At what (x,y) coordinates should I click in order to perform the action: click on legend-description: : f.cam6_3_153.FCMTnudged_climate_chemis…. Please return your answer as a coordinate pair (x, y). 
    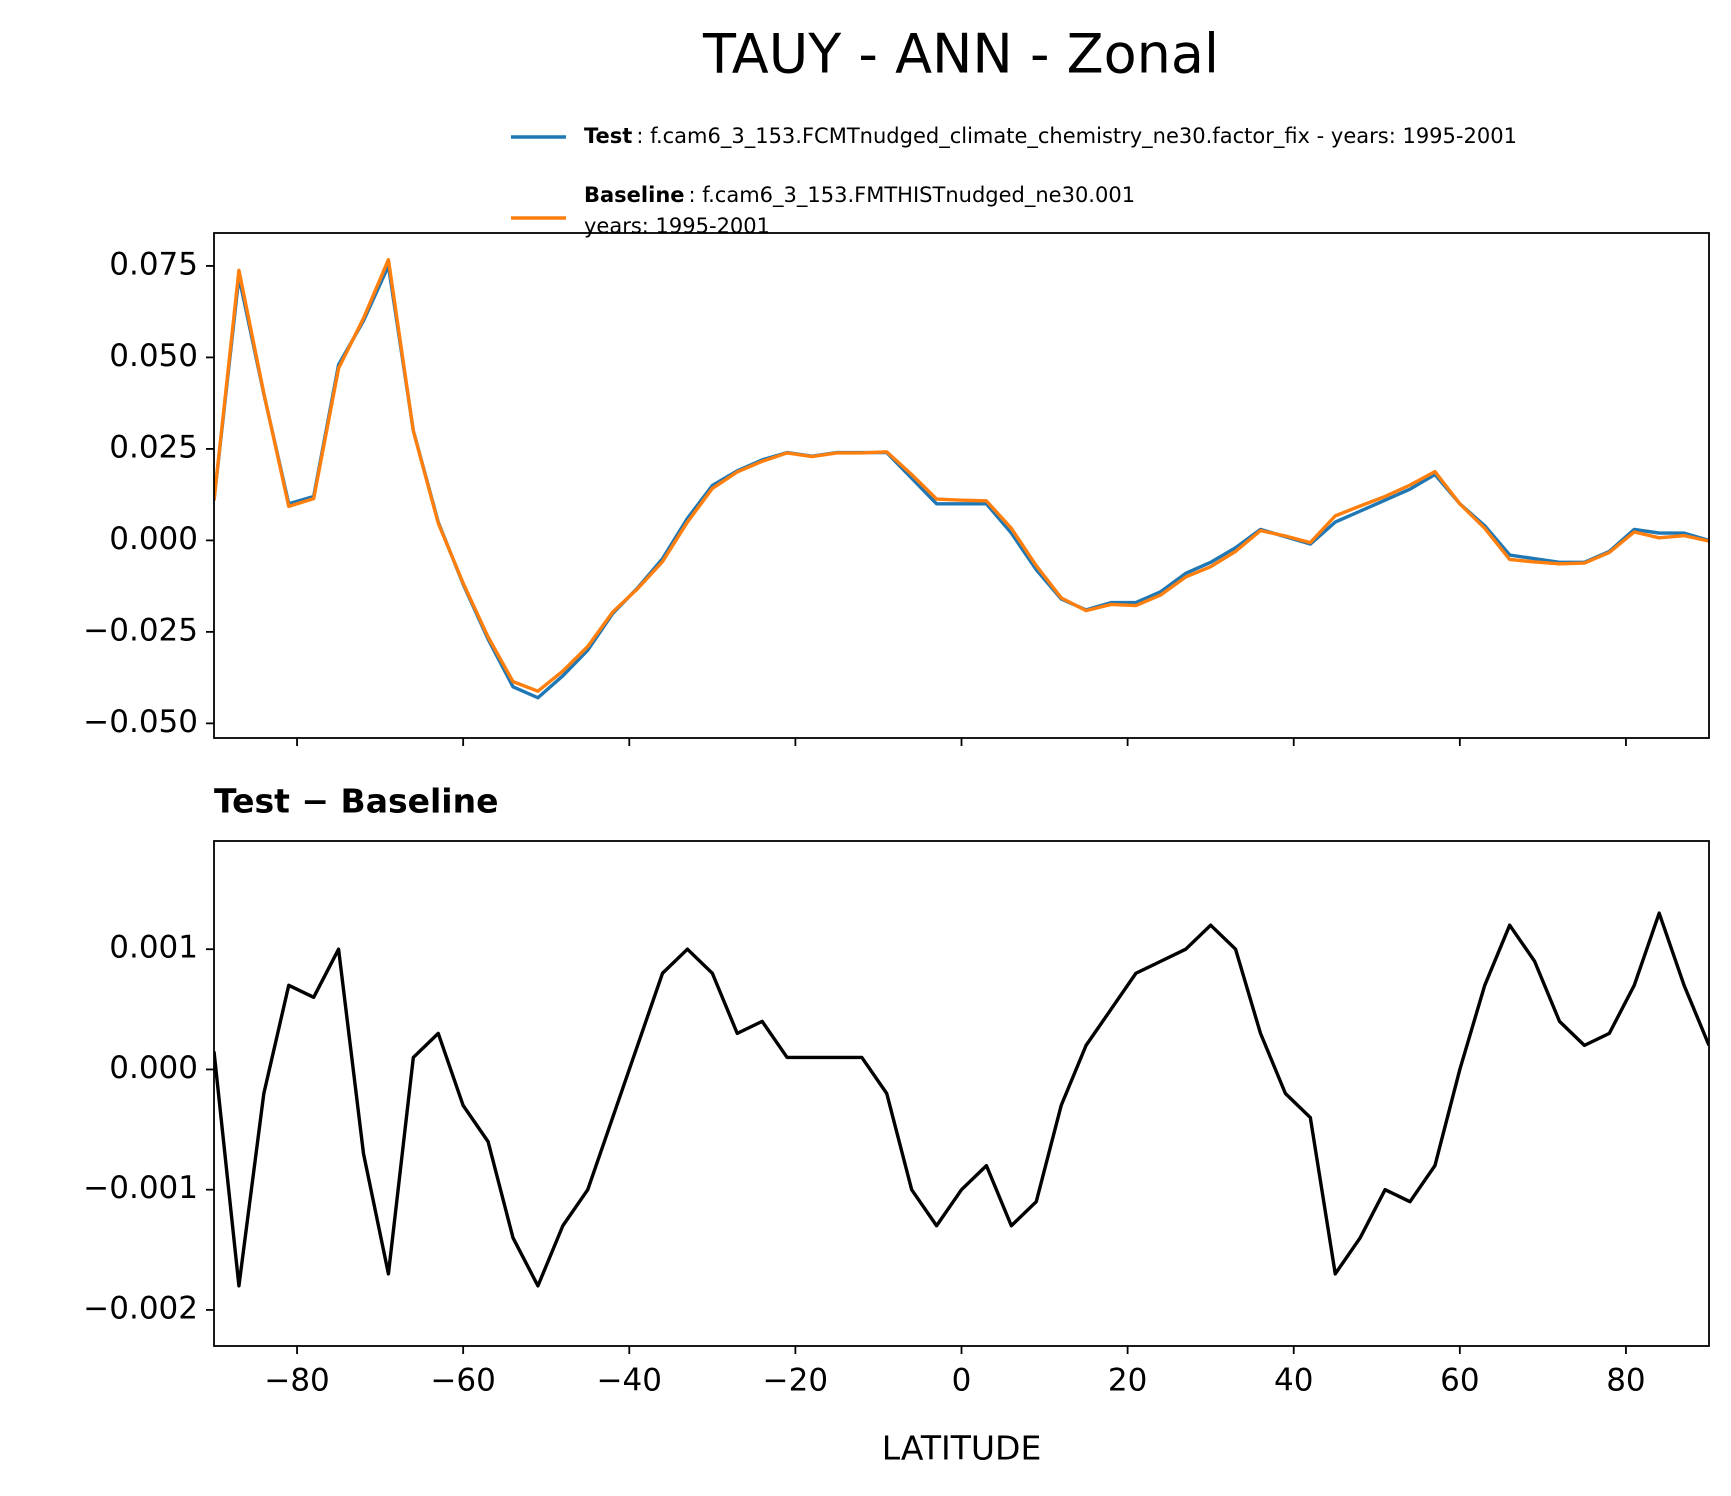
    Looking at the image, I should click on (1076, 136).